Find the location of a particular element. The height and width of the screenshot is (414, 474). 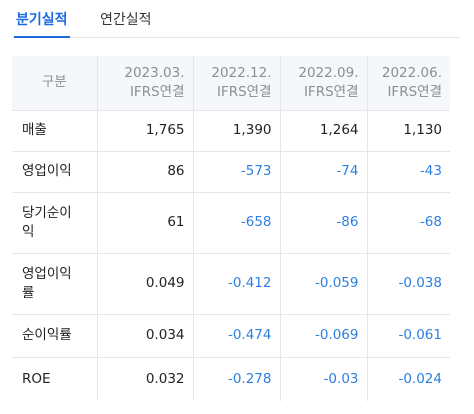

column-header: 2022.12. IFRS연결 is located at coordinates (236, 83).